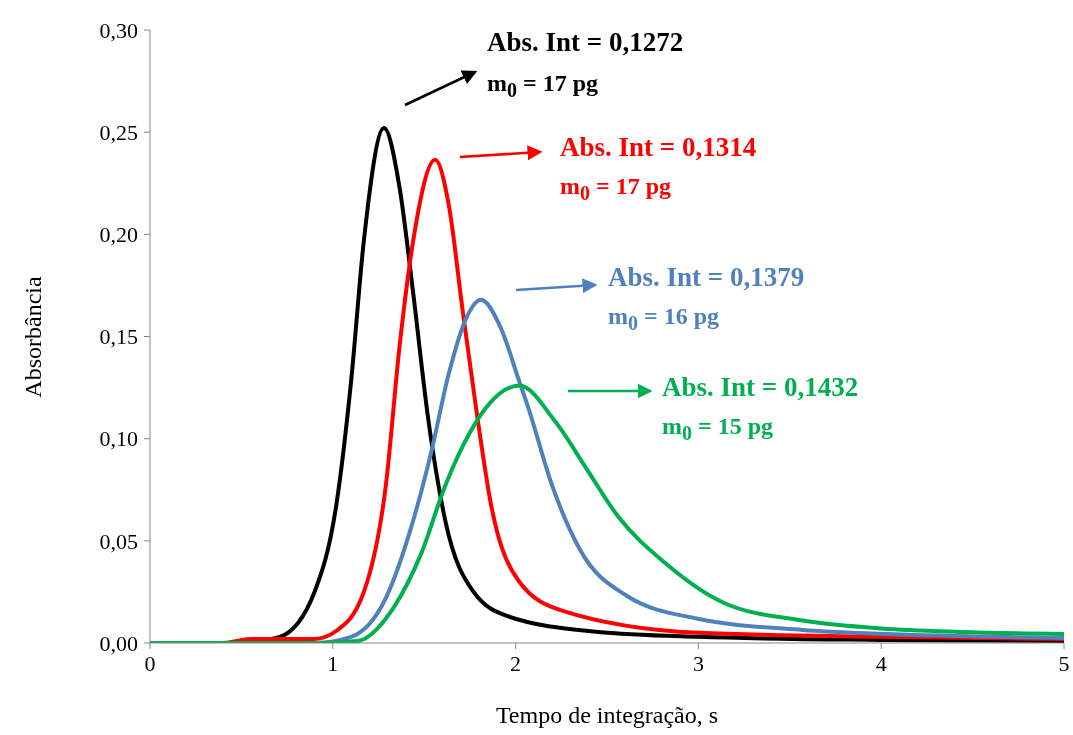  What do you see at coordinates (881, 663) in the screenshot?
I see `x-tick-label: 4` at bounding box center [881, 663].